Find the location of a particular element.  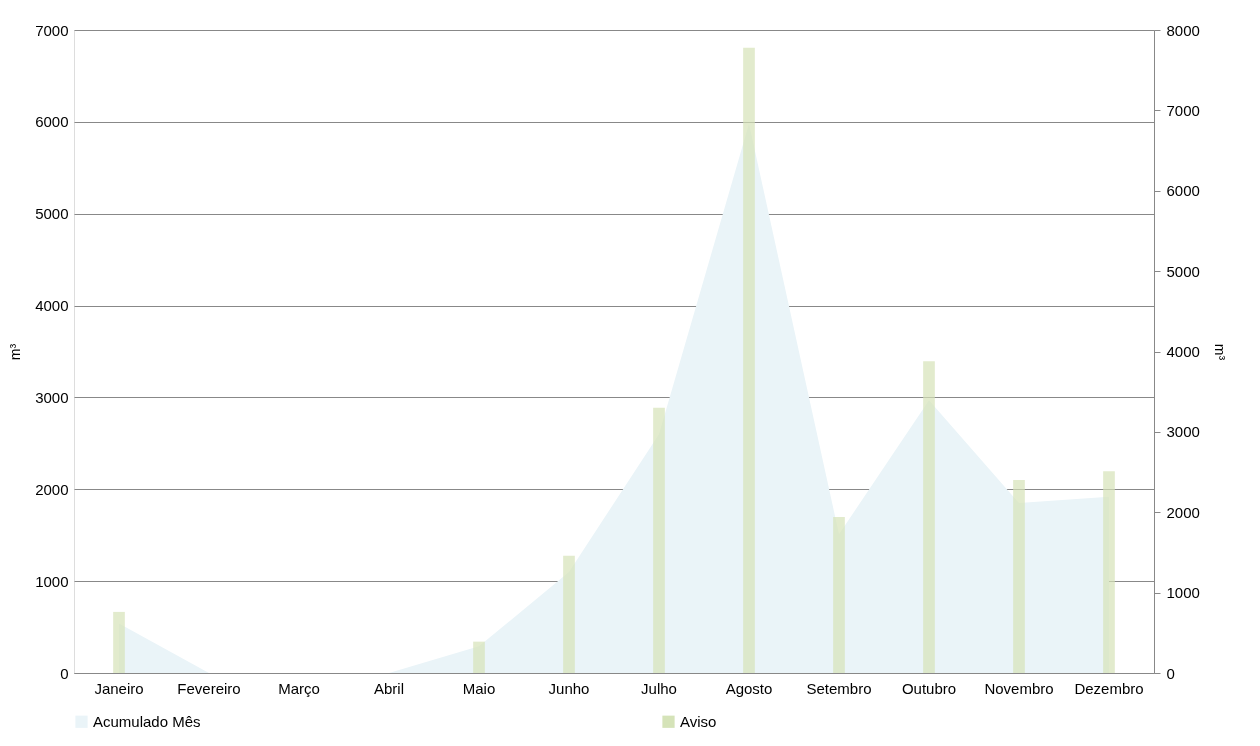

x-tick-label: Dezembro is located at coordinates (1109, 688).